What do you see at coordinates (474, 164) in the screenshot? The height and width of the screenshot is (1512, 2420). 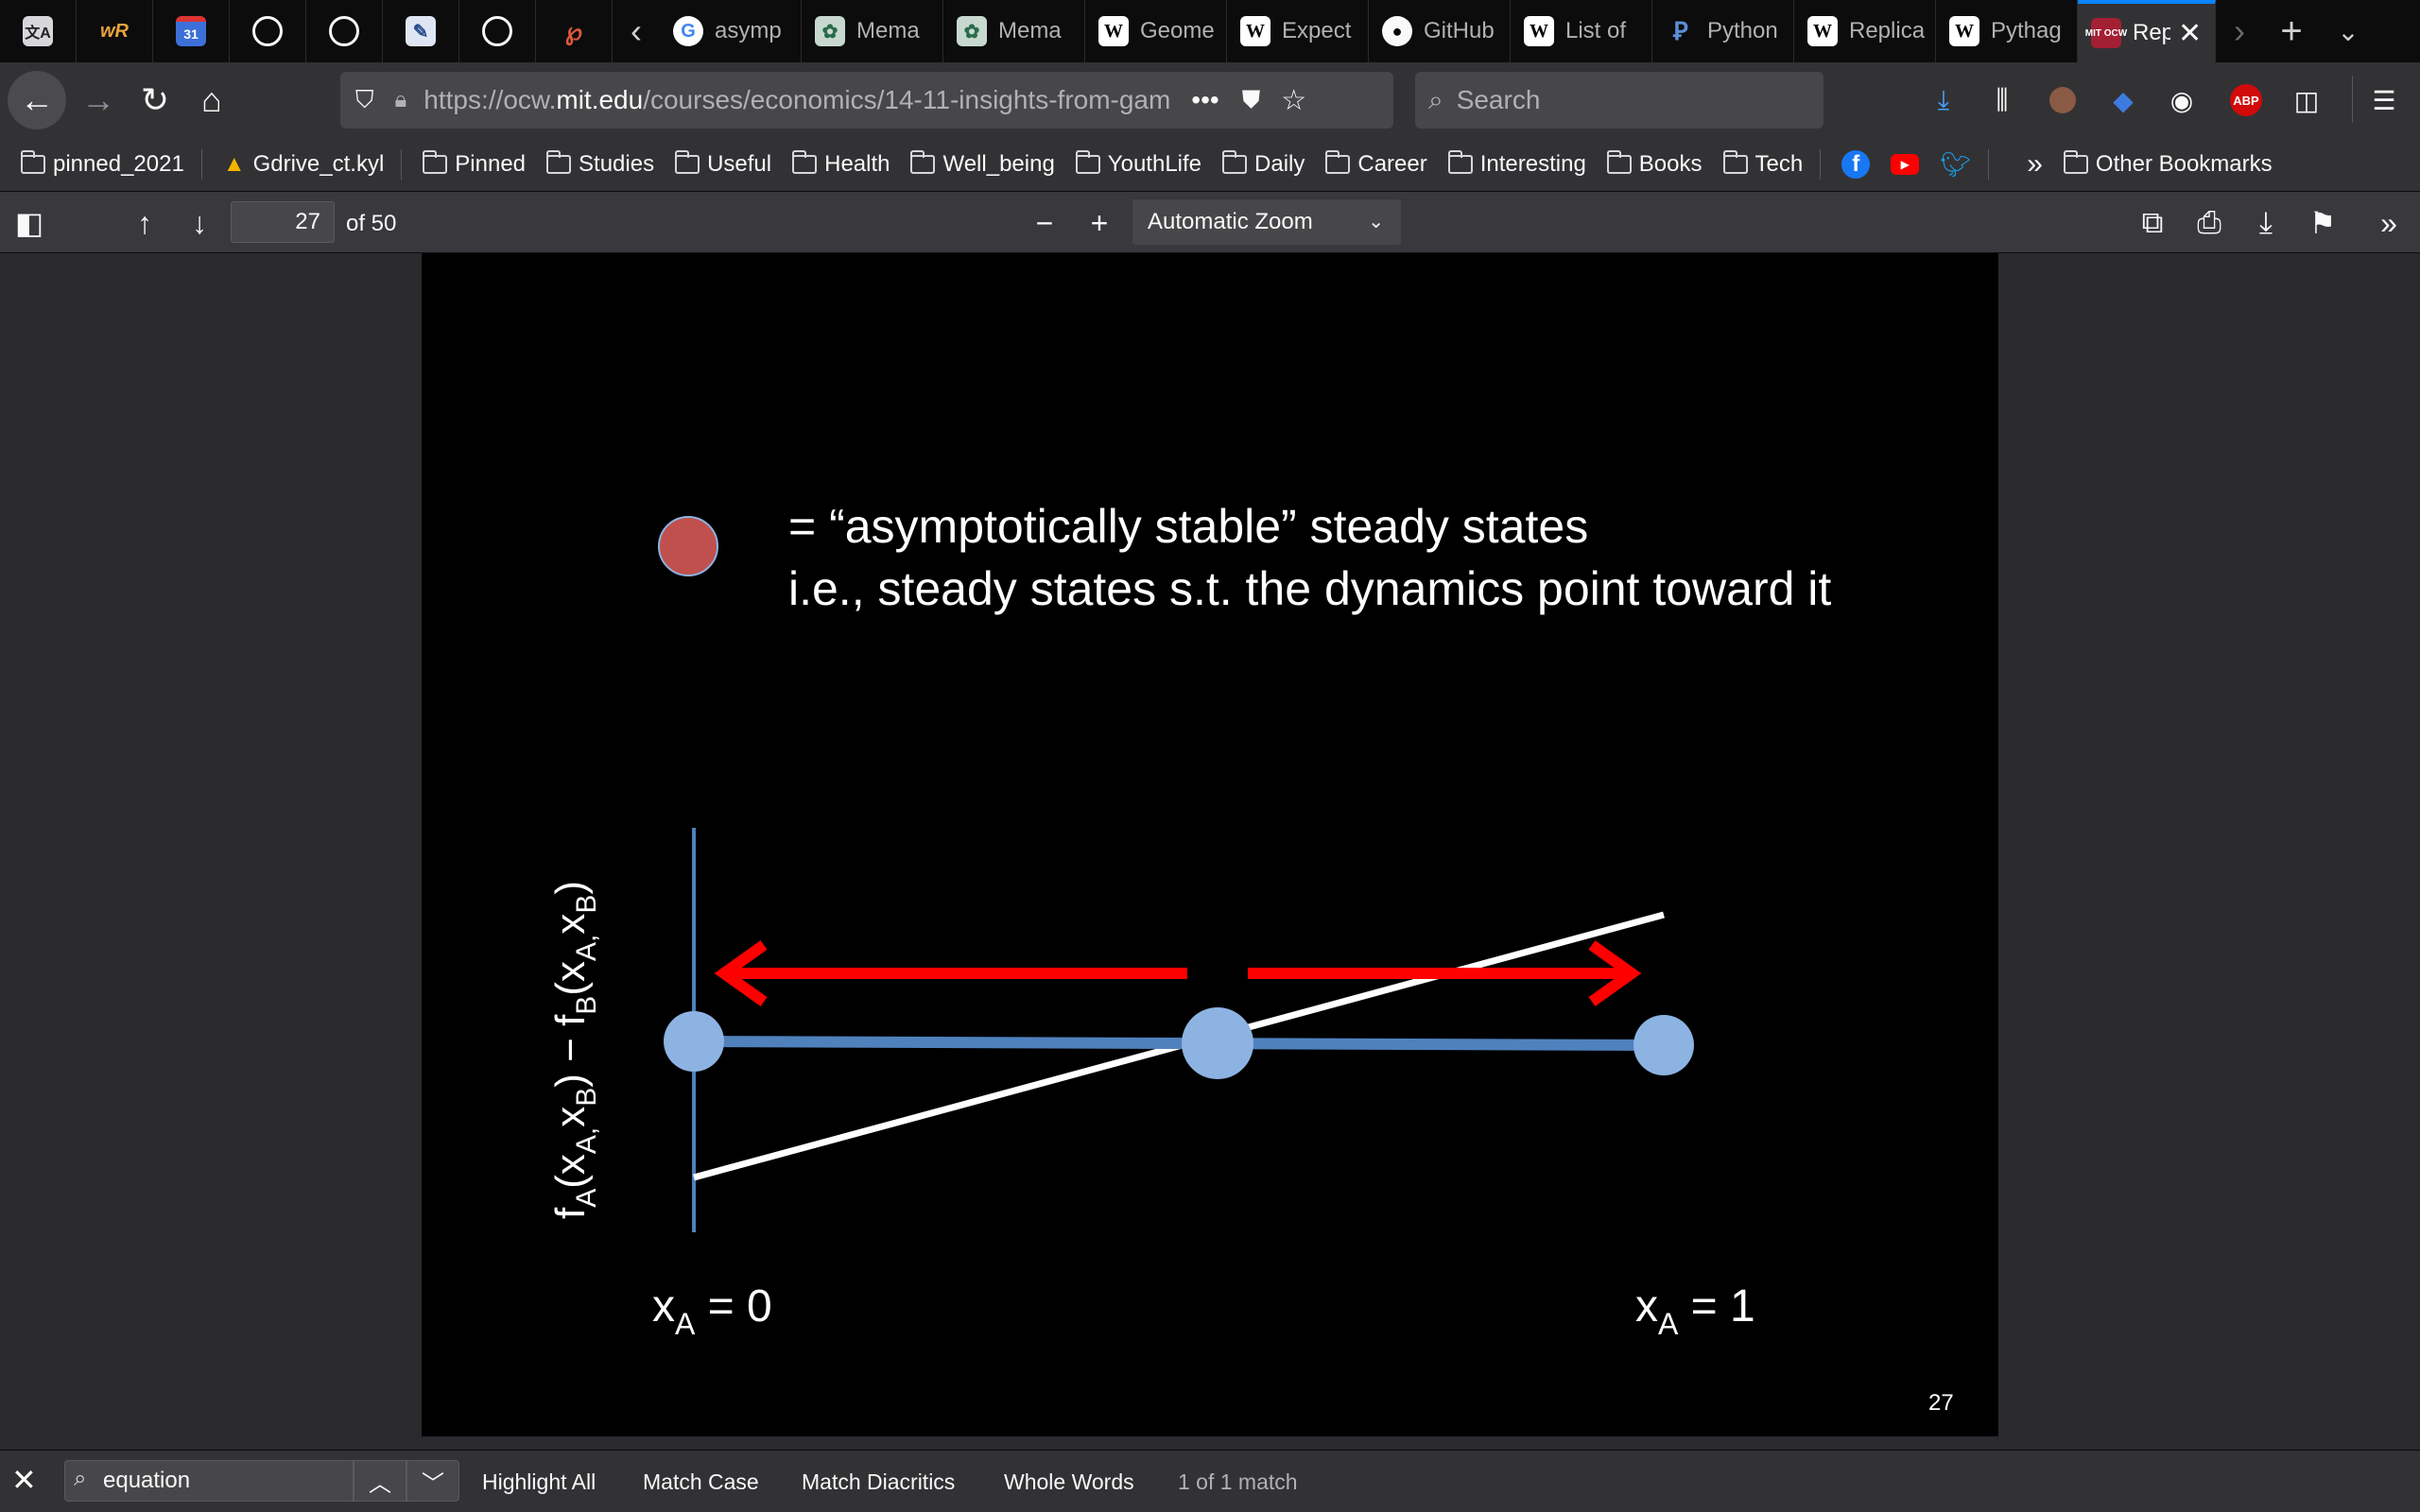 I see `bookmark-folder-pinned: Pinned` at bounding box center [474, 164].